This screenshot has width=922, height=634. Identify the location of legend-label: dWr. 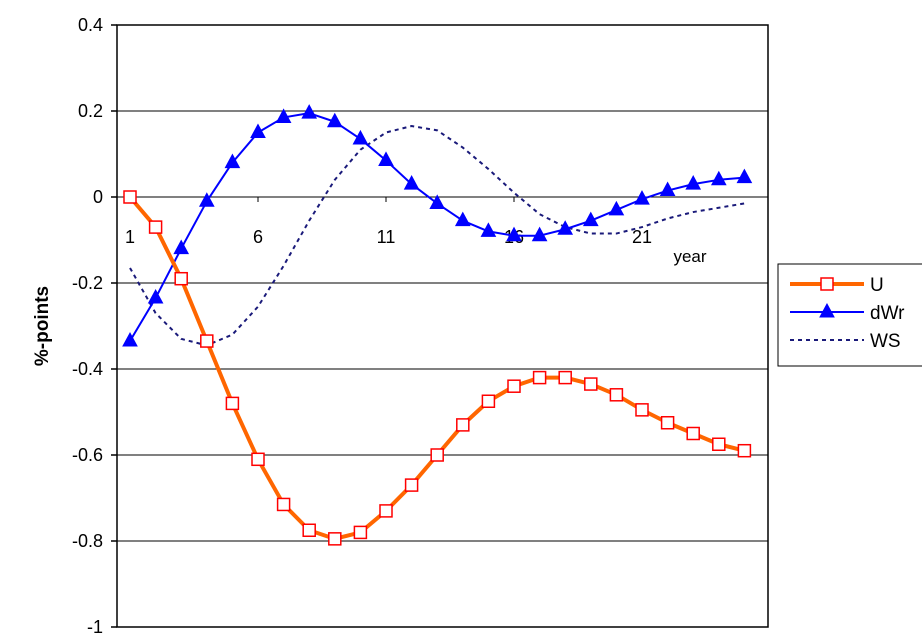
(887, 313).